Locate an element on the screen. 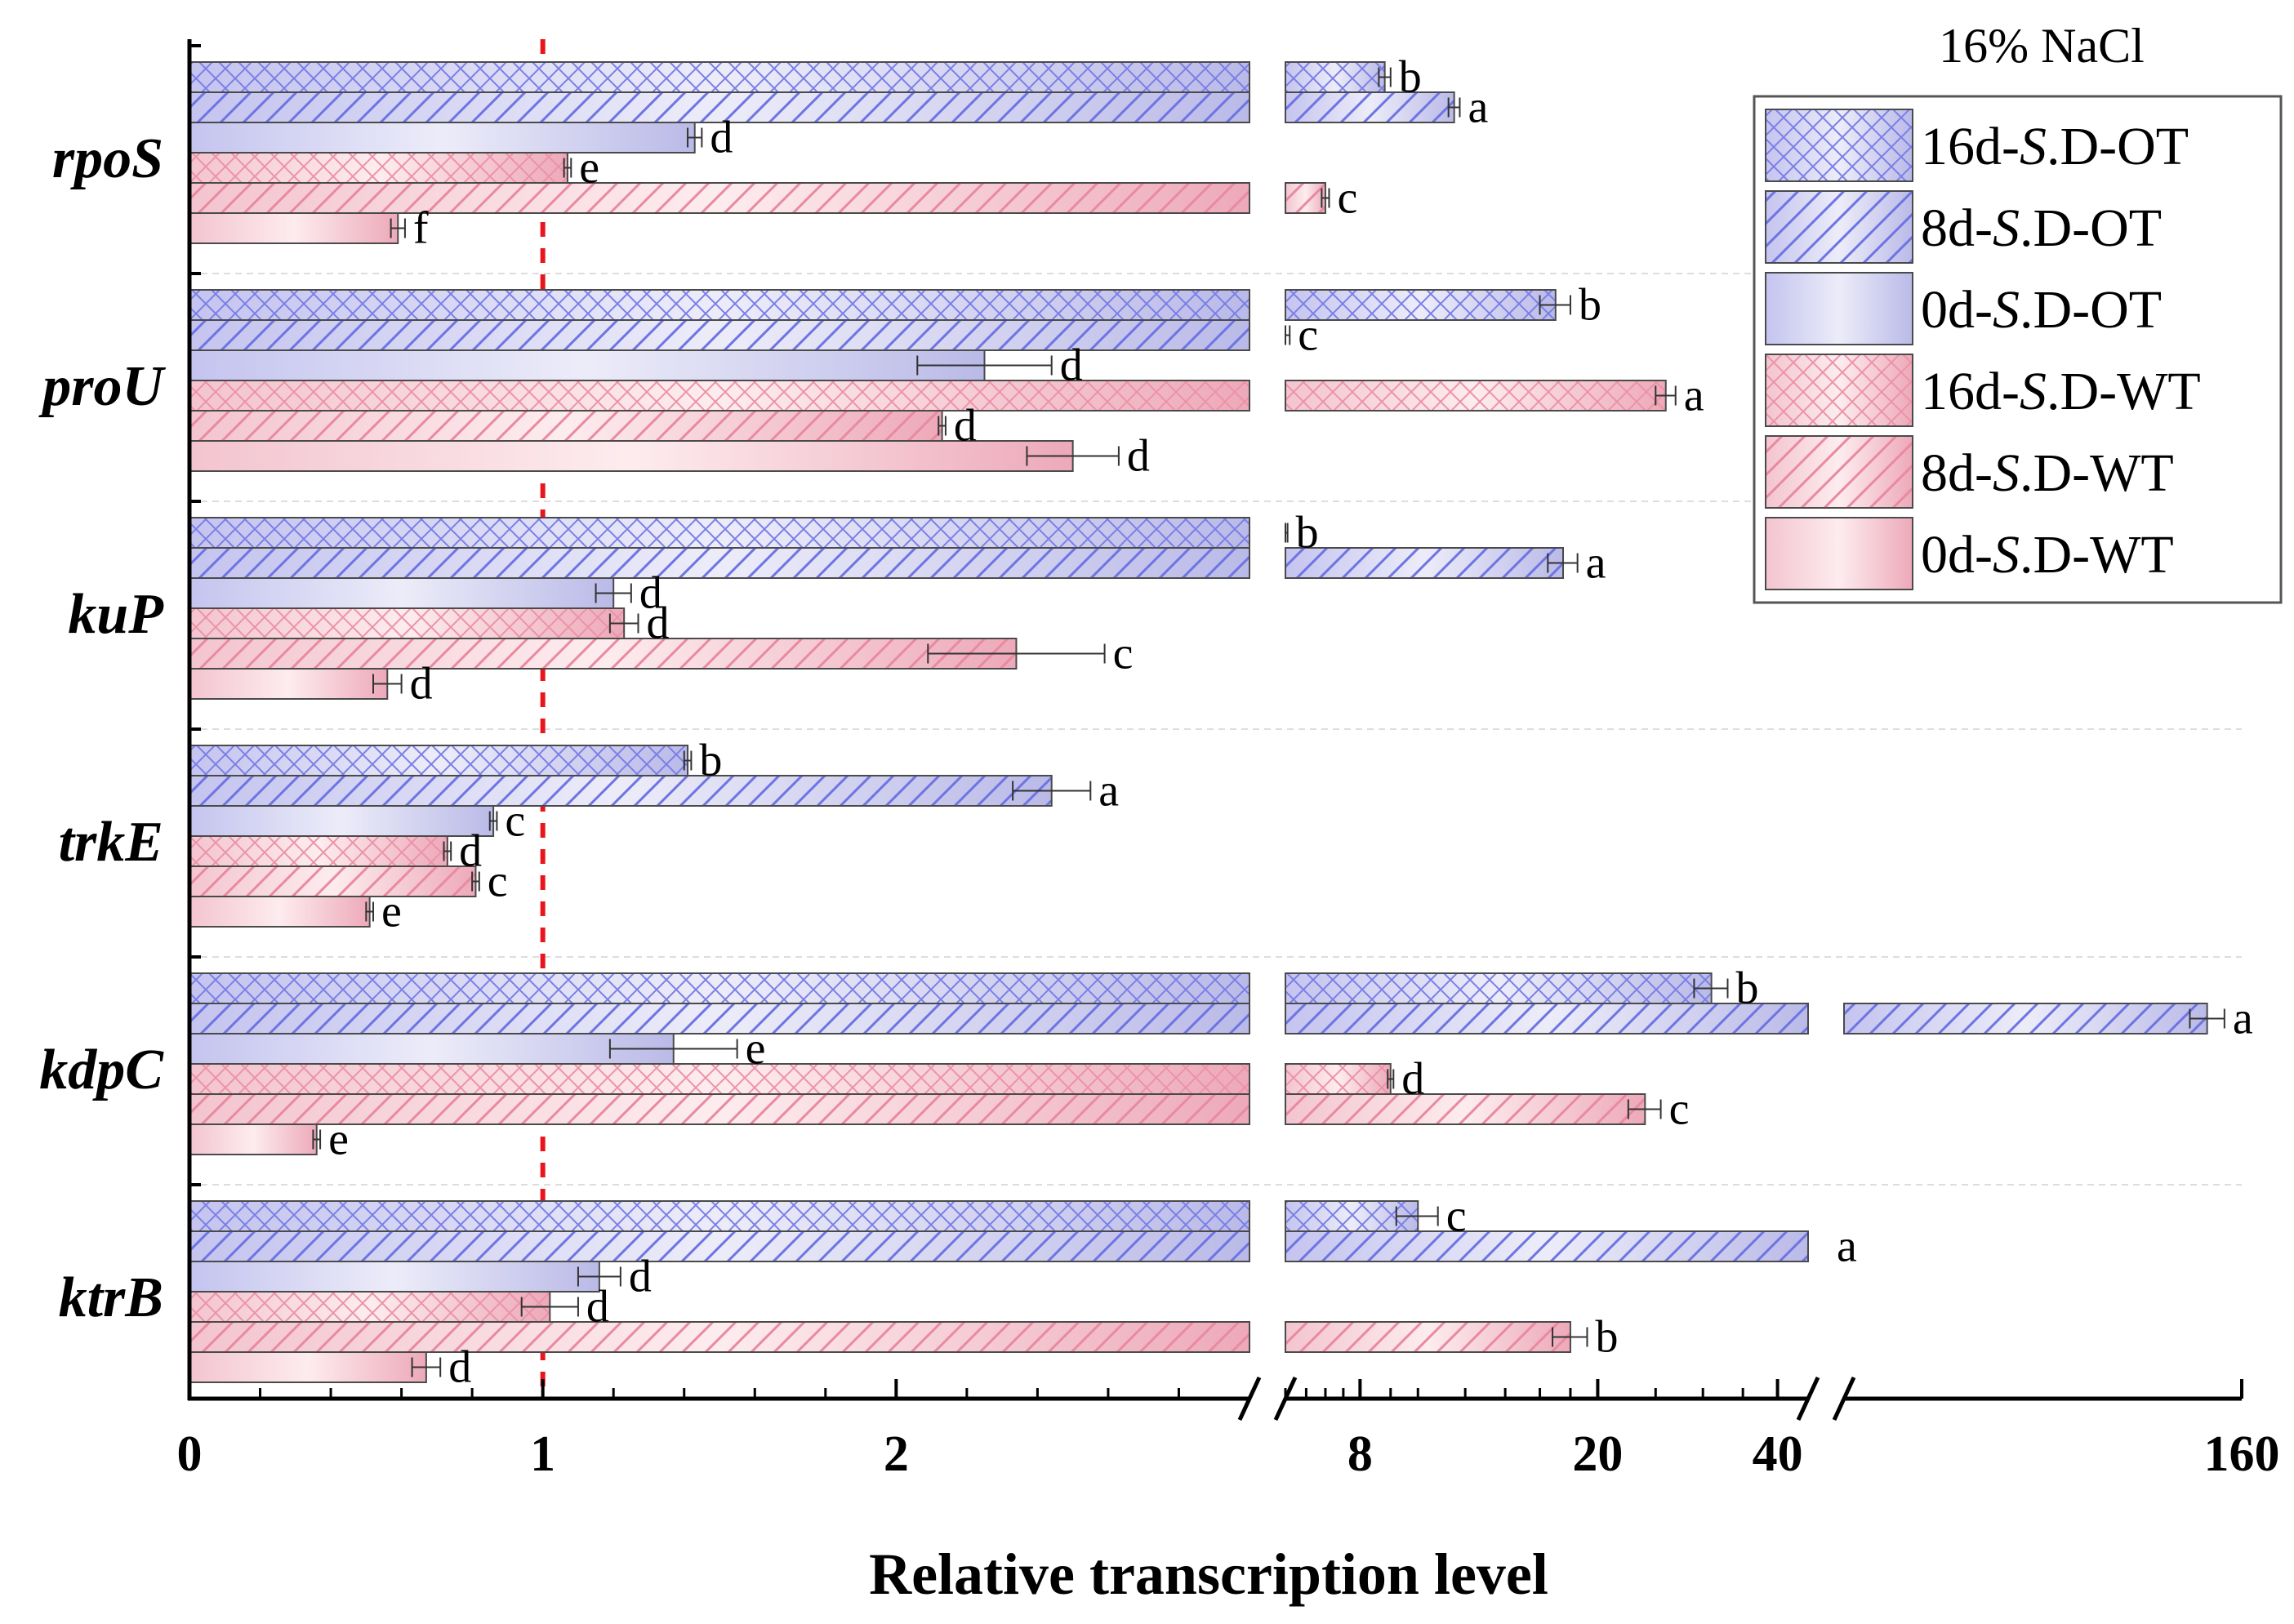 The height and width of the screenshot is (1624, 2294). bar-kdpC-8d-wt-seg1-hatch is located at coordinates (719, 1109).